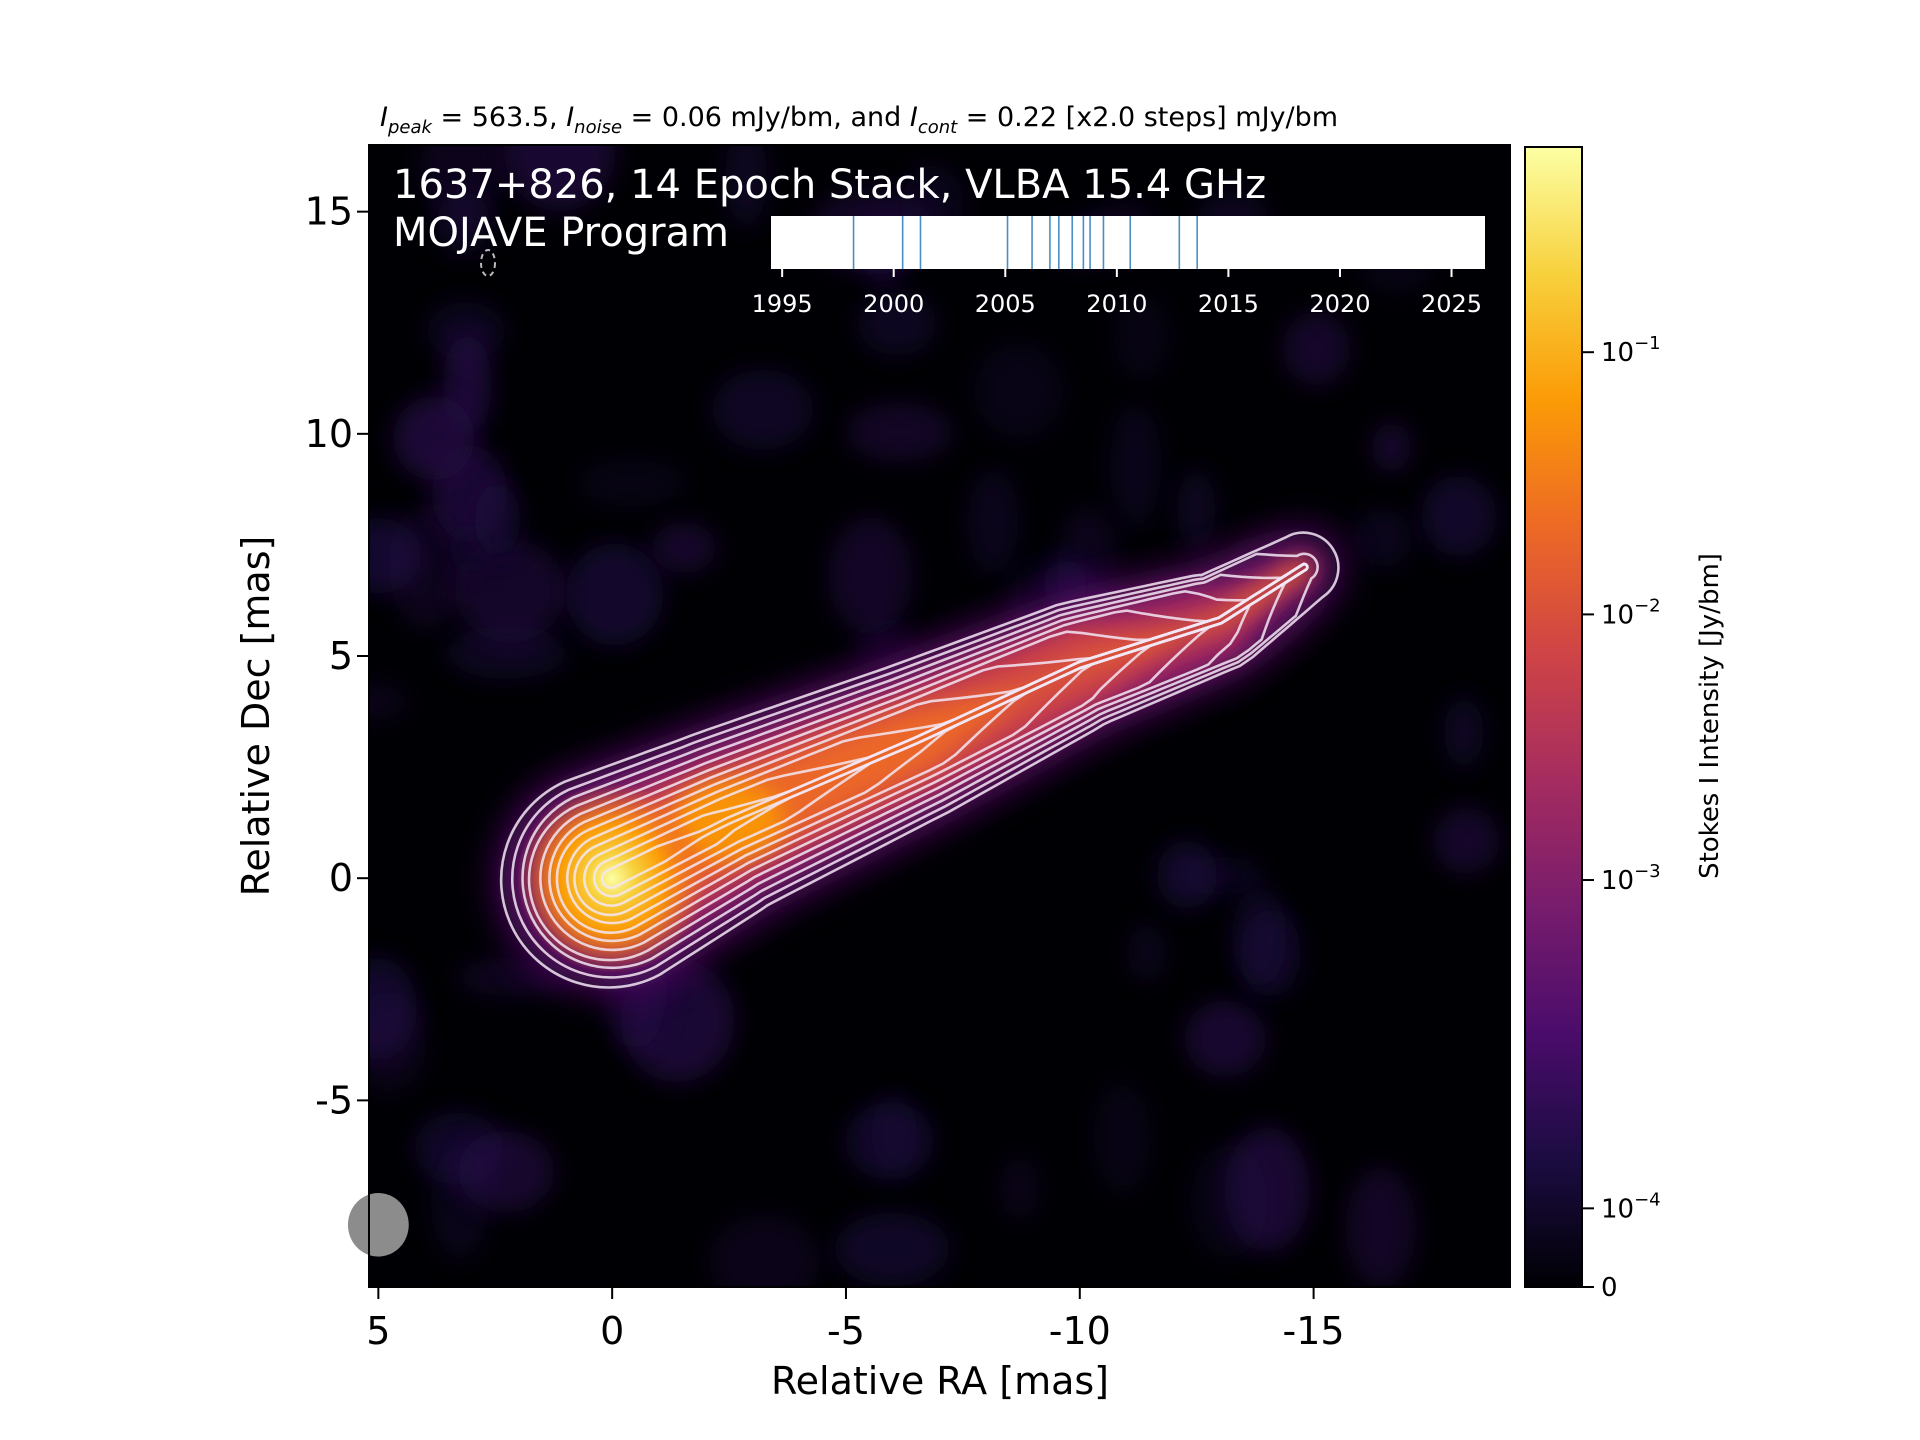 The width and height of the screenshot is (1920, 1440). I want to click on core-emission, so click(612, 878).